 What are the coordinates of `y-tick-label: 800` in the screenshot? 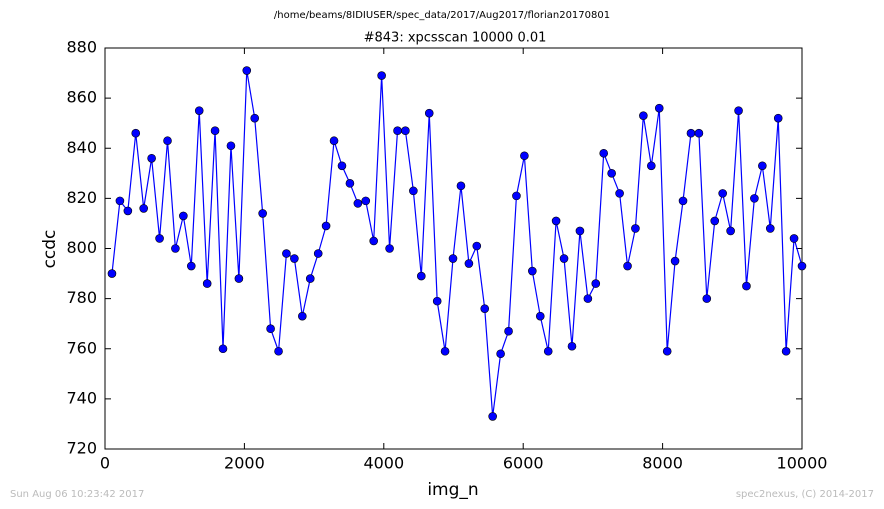 It's located at (81, 247).